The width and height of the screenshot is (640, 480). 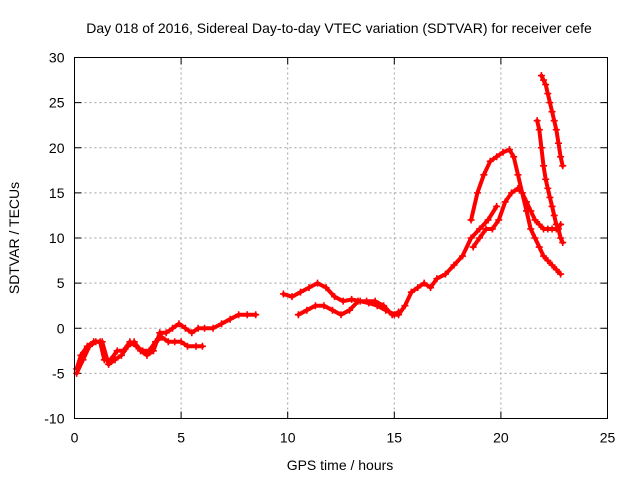 What do you see at coordinates (516, 212) in the screenshot?
I see `series-trace-seg-late-a` at bounding box center [516, 212].